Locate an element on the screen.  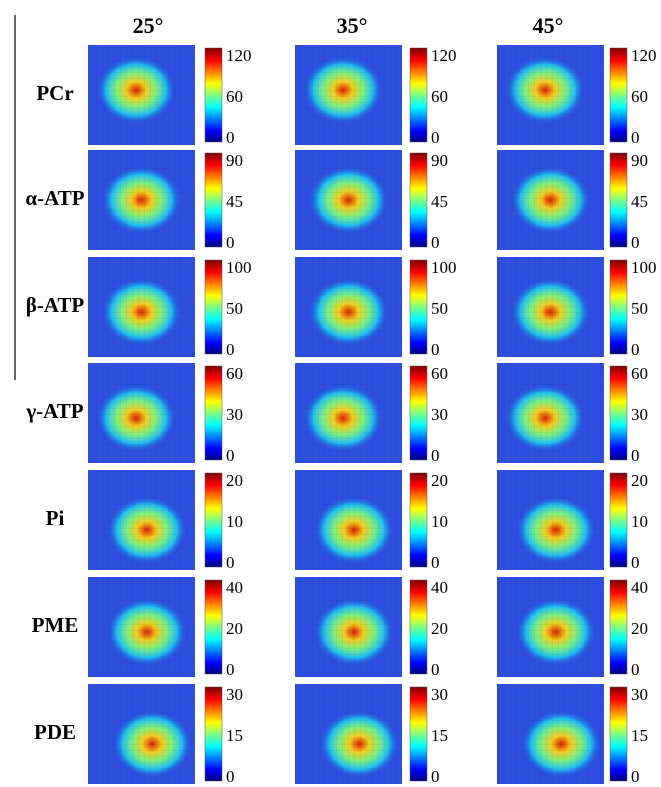
row-label: β-ATP is located at coordinates (55, 305).